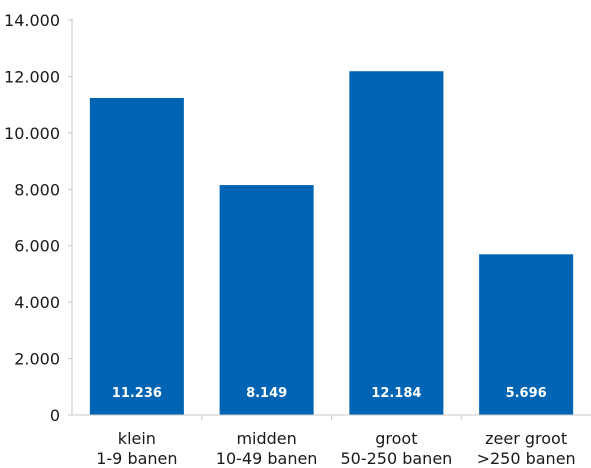 This screenshot has height=468, width=591. Describe the element at coordinates (32, 20) in the screenshot. I see `y-tick-label: 14.000` at that location.